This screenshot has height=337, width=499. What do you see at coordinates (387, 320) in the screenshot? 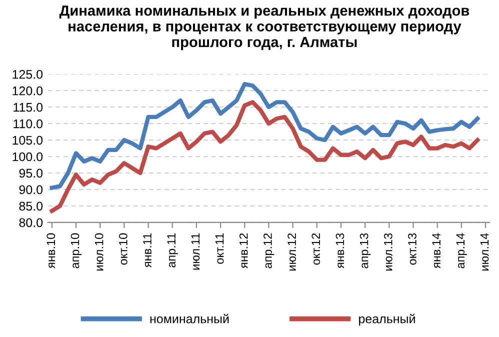
I see `legend-label: реальный` at bounding box center [387, 320].